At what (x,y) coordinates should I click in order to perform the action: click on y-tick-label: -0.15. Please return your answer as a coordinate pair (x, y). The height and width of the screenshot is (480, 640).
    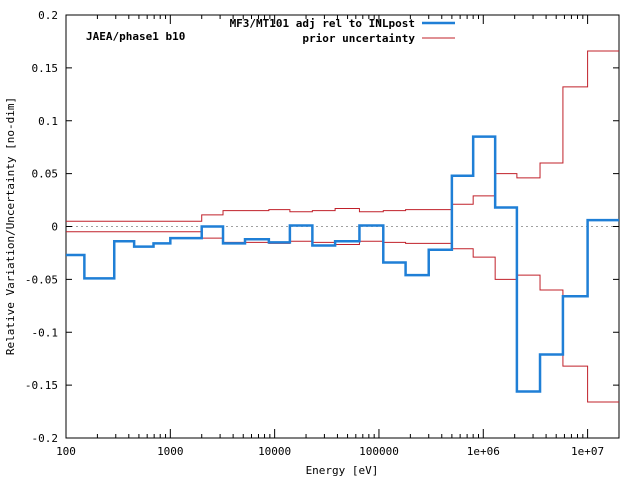
    Looking at the image, I should click on (41, 385).